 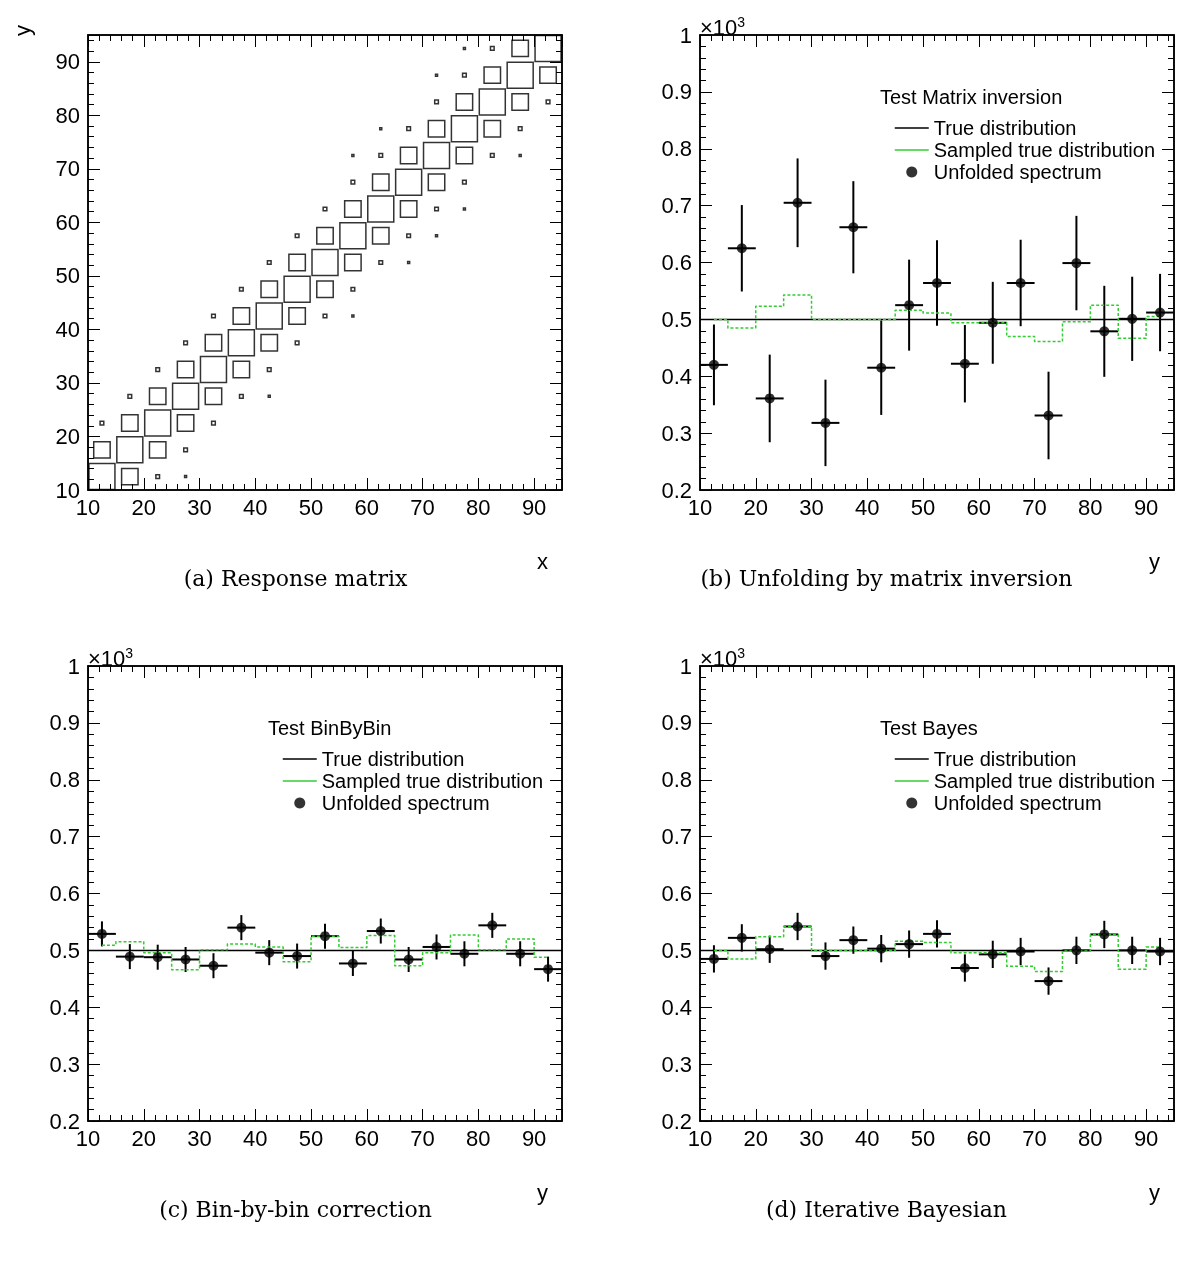 I want to click on y-tick-label: 20, so click(x=67, y=436).